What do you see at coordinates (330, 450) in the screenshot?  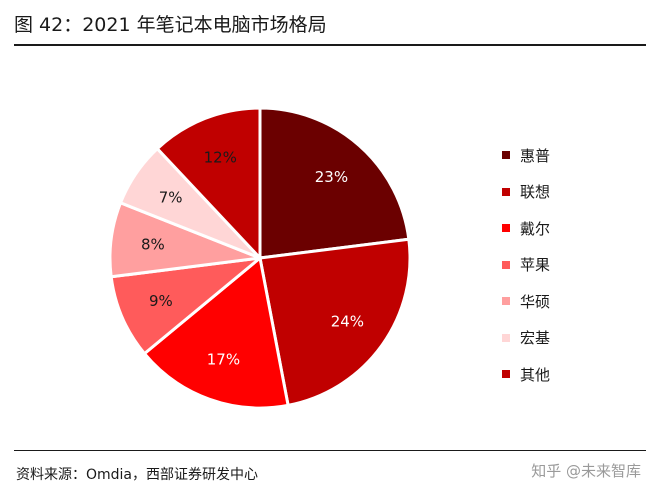 I see `footer-divider` at bounding box center [330, 450].